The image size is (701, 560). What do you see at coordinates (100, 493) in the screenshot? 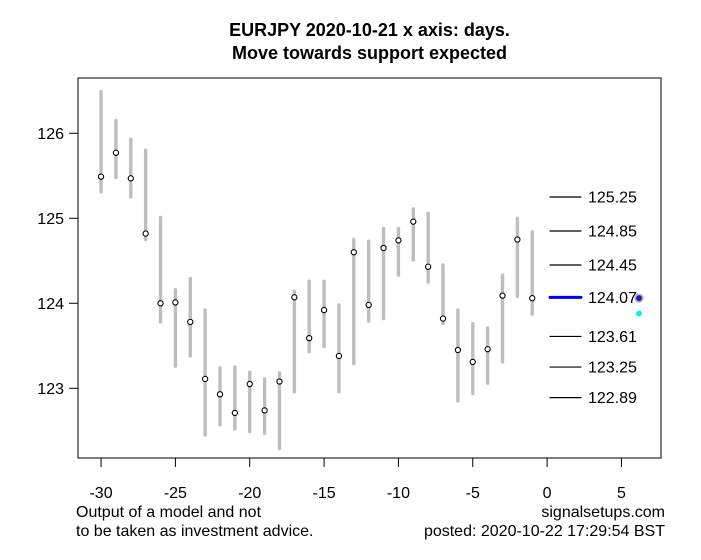
I see `x-tick-label: -30` at bounding box center [100, 493].